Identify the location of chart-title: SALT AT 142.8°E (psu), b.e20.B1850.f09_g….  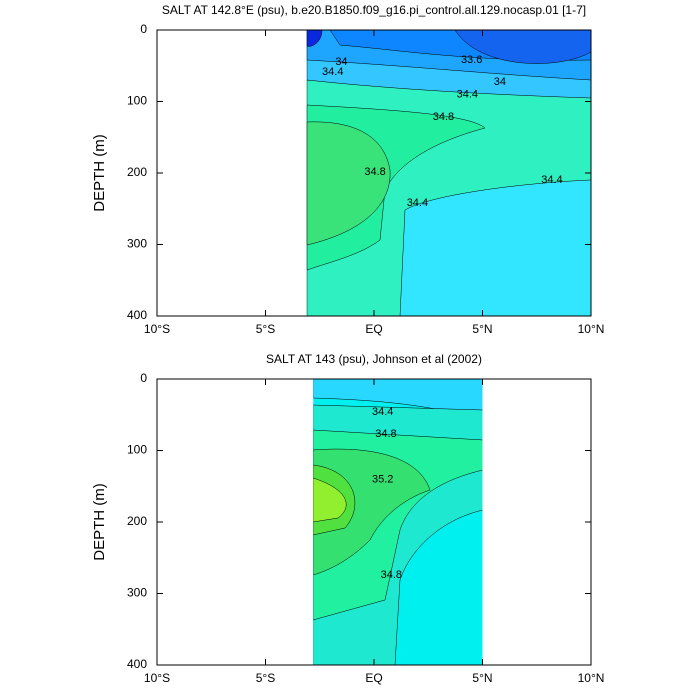
(374, 10).